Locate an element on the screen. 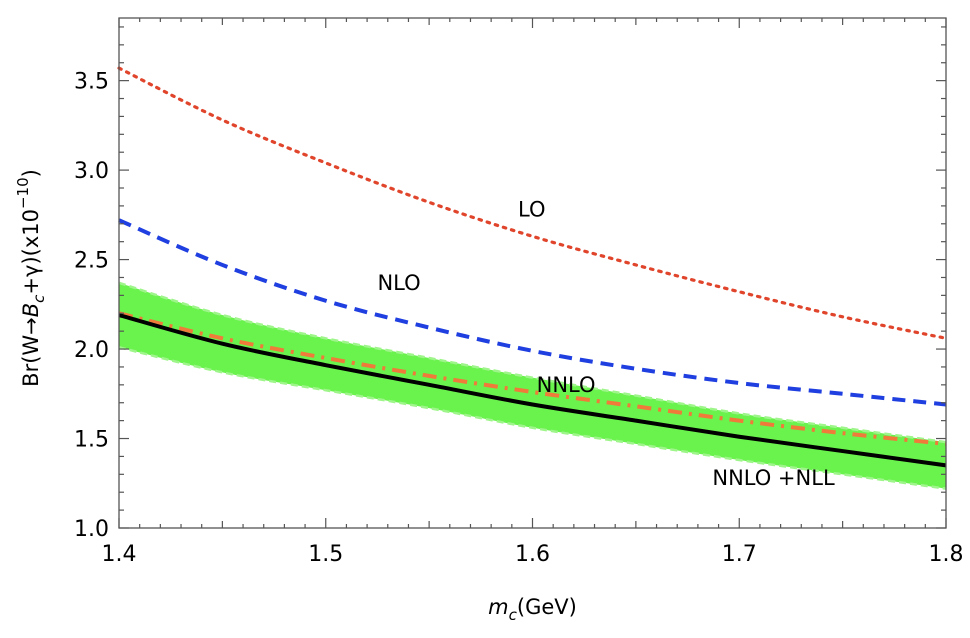  x-axis-label: mc(GeV) is located at coordinates (532, 609).